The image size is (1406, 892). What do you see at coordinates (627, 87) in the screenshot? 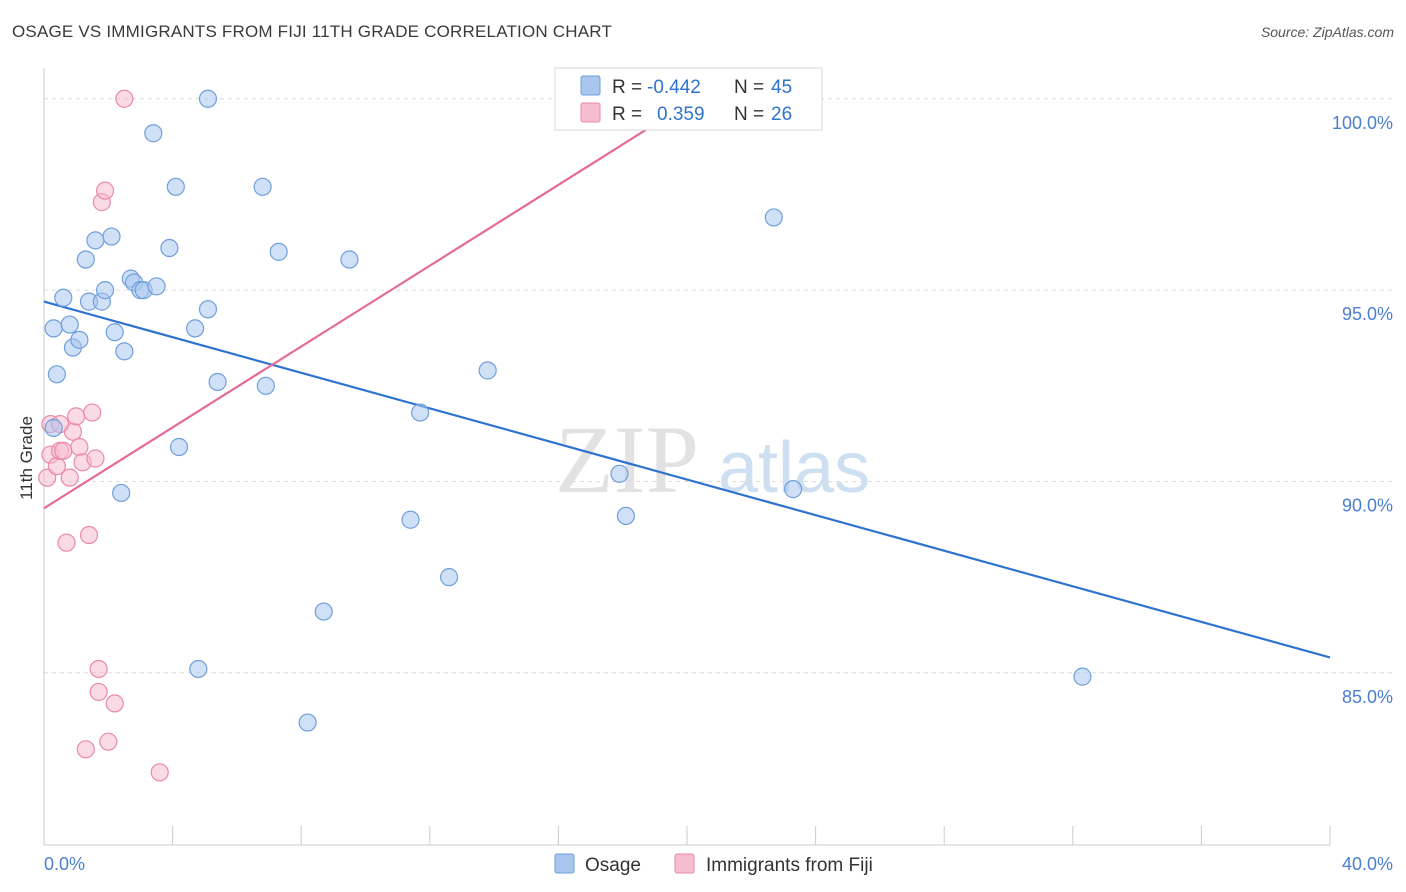
I see `legend-osage-r-label: R =` at bounding box center [627, 87].